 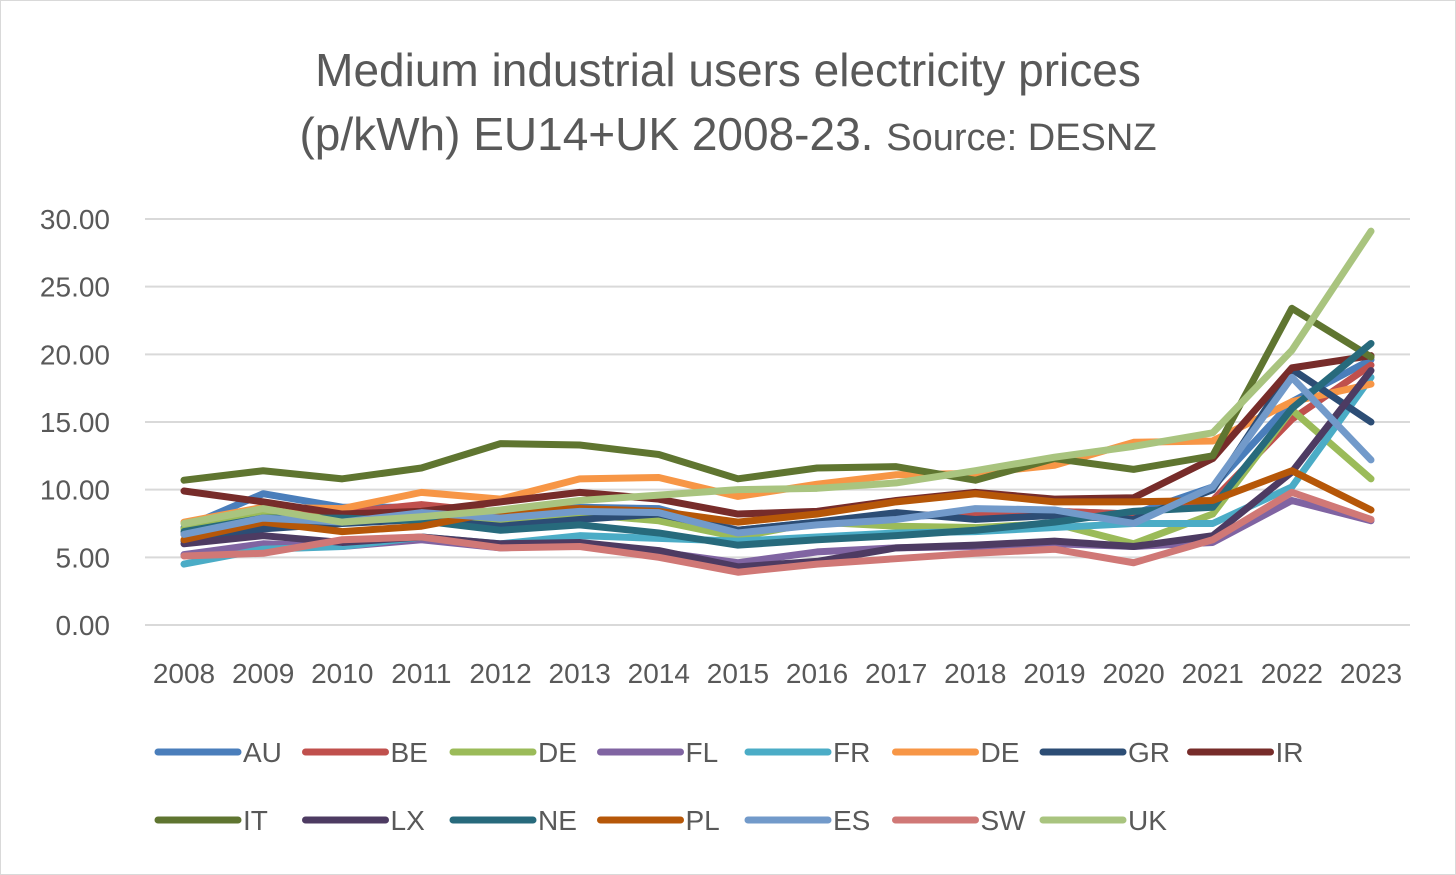 I want to click on x-tick-label: 2015, so click(x=738, y=673).